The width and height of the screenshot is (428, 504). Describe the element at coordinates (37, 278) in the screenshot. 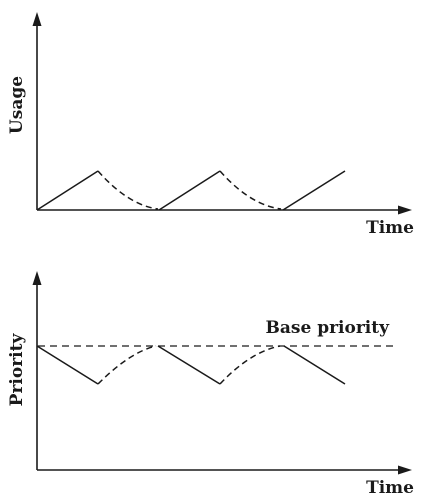

I see `priority-y-axis-arrowhead` at that location.